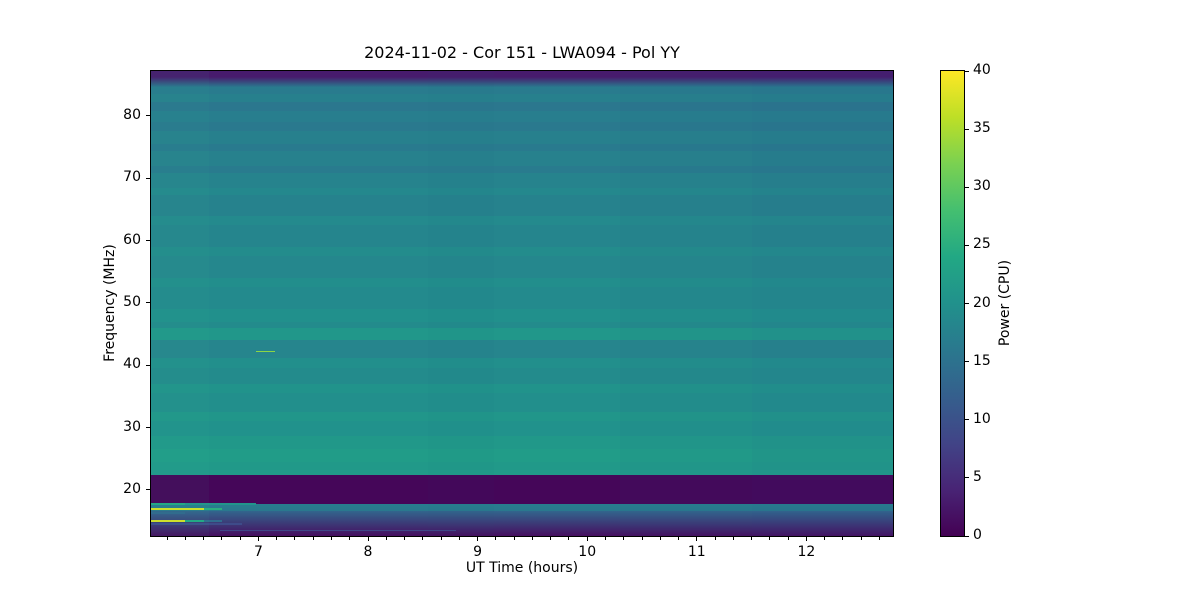  Describe the element at coordinates (132, 239) in the screenshot. I see `y-tick-label: 60` at that location.